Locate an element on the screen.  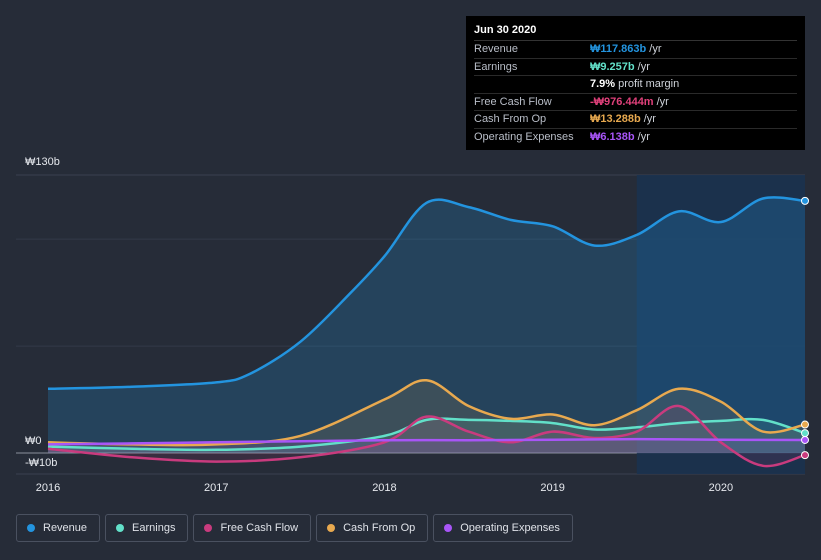
x-tick-label: 2020 is located at coordinates (721, 488).